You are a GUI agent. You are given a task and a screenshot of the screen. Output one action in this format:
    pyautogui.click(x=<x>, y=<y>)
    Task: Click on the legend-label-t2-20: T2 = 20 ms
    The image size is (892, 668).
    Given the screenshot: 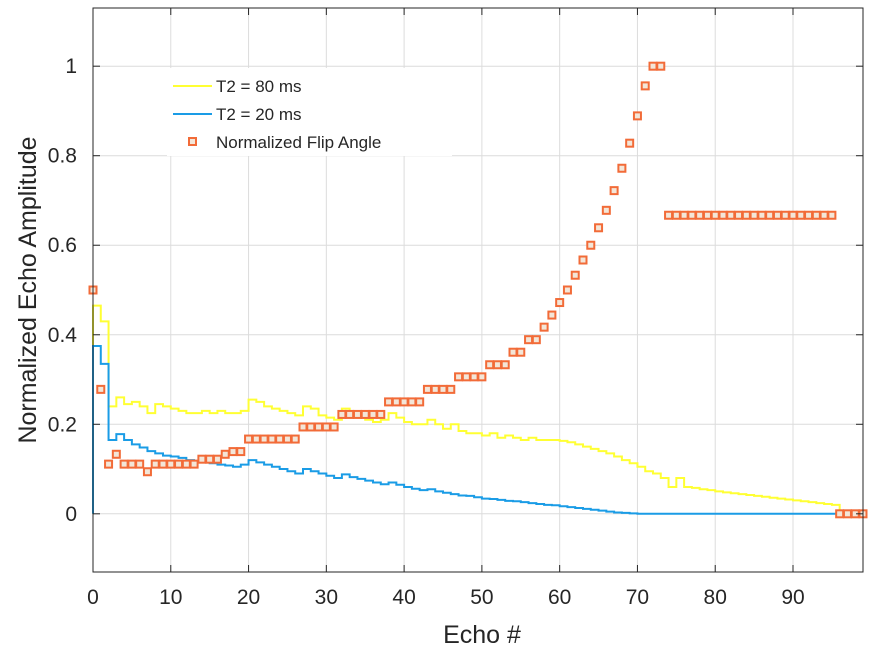 What is the action you would take?
    pyautogui.click(x=259, y=114)
    